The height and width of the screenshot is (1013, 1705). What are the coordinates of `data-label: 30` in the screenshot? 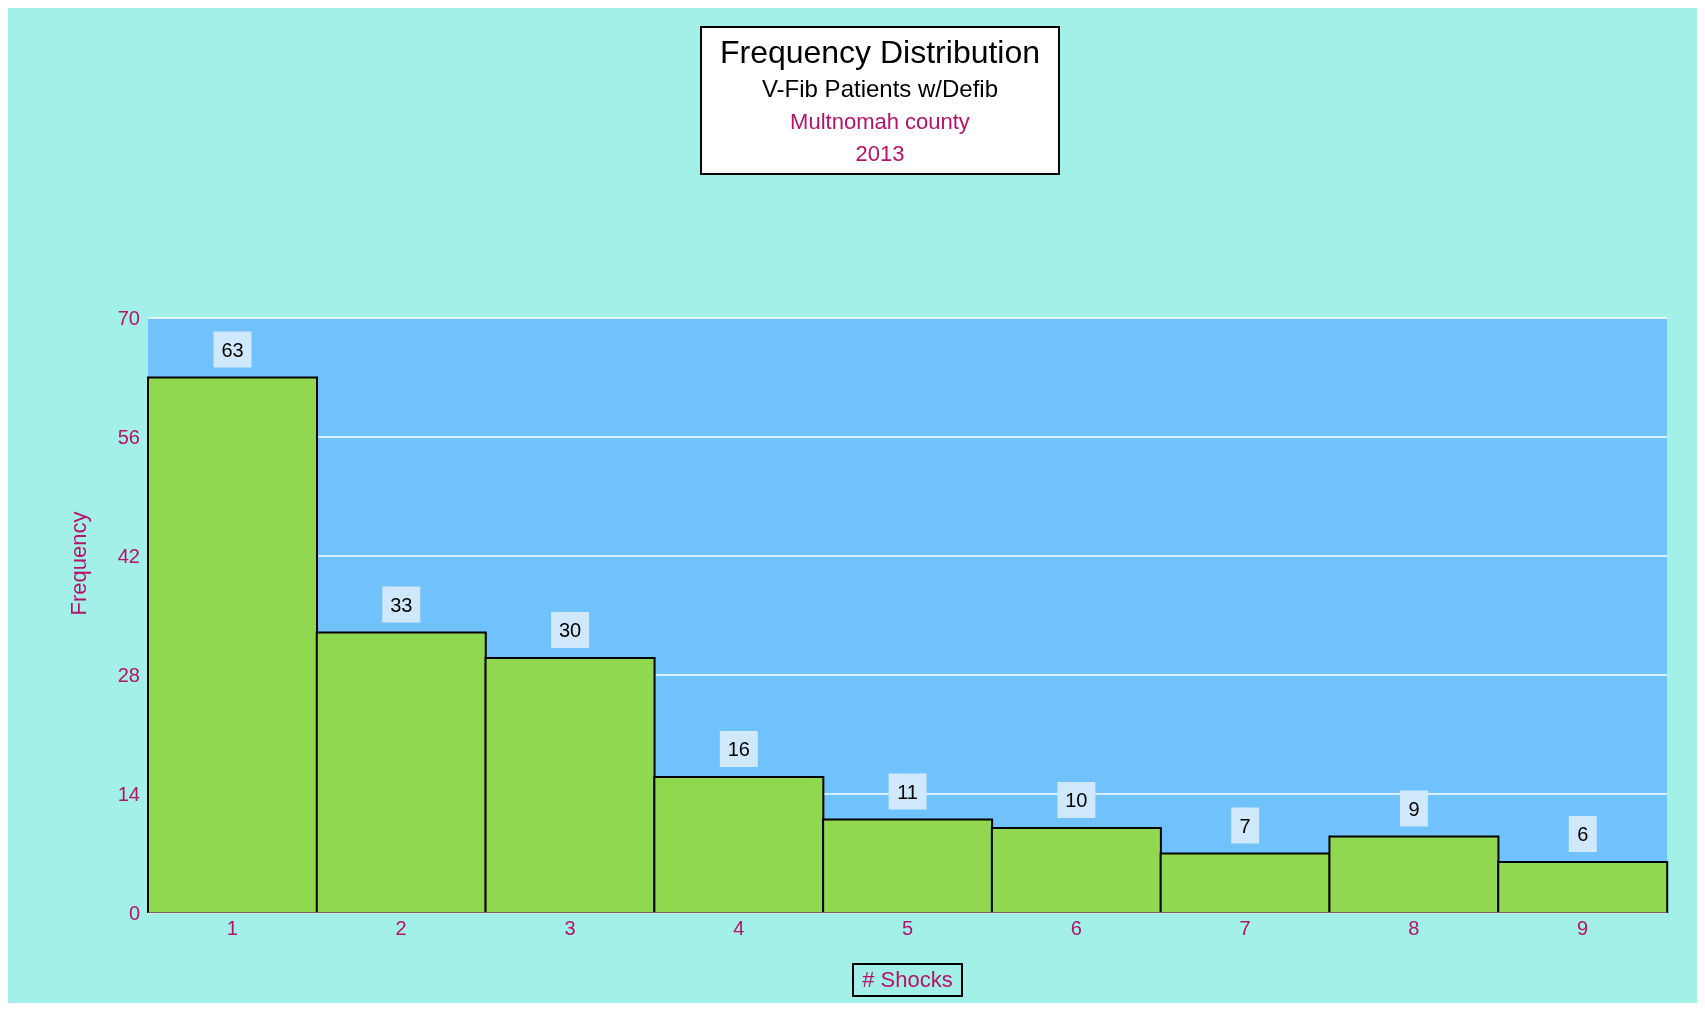 It's located at (570, 630).